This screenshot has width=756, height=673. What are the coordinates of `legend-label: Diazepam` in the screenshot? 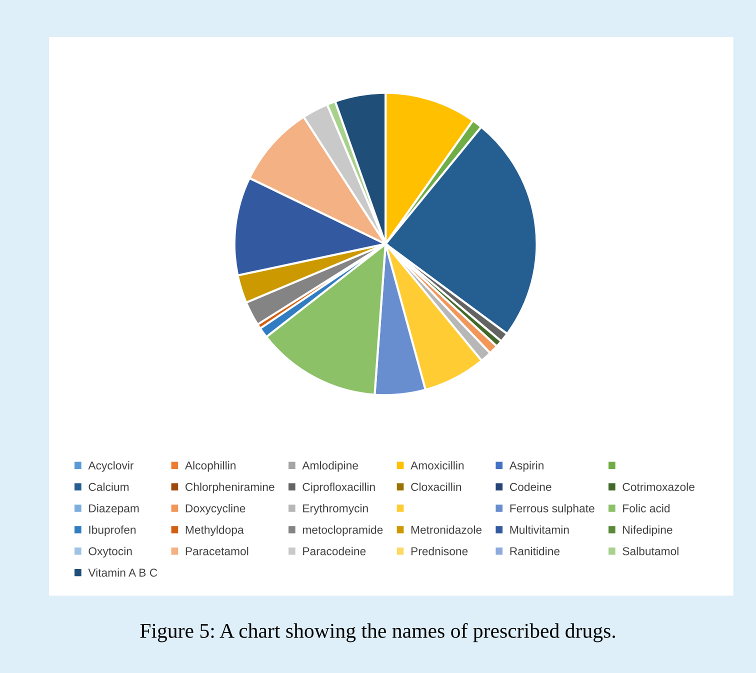 It's located at (114, 509).